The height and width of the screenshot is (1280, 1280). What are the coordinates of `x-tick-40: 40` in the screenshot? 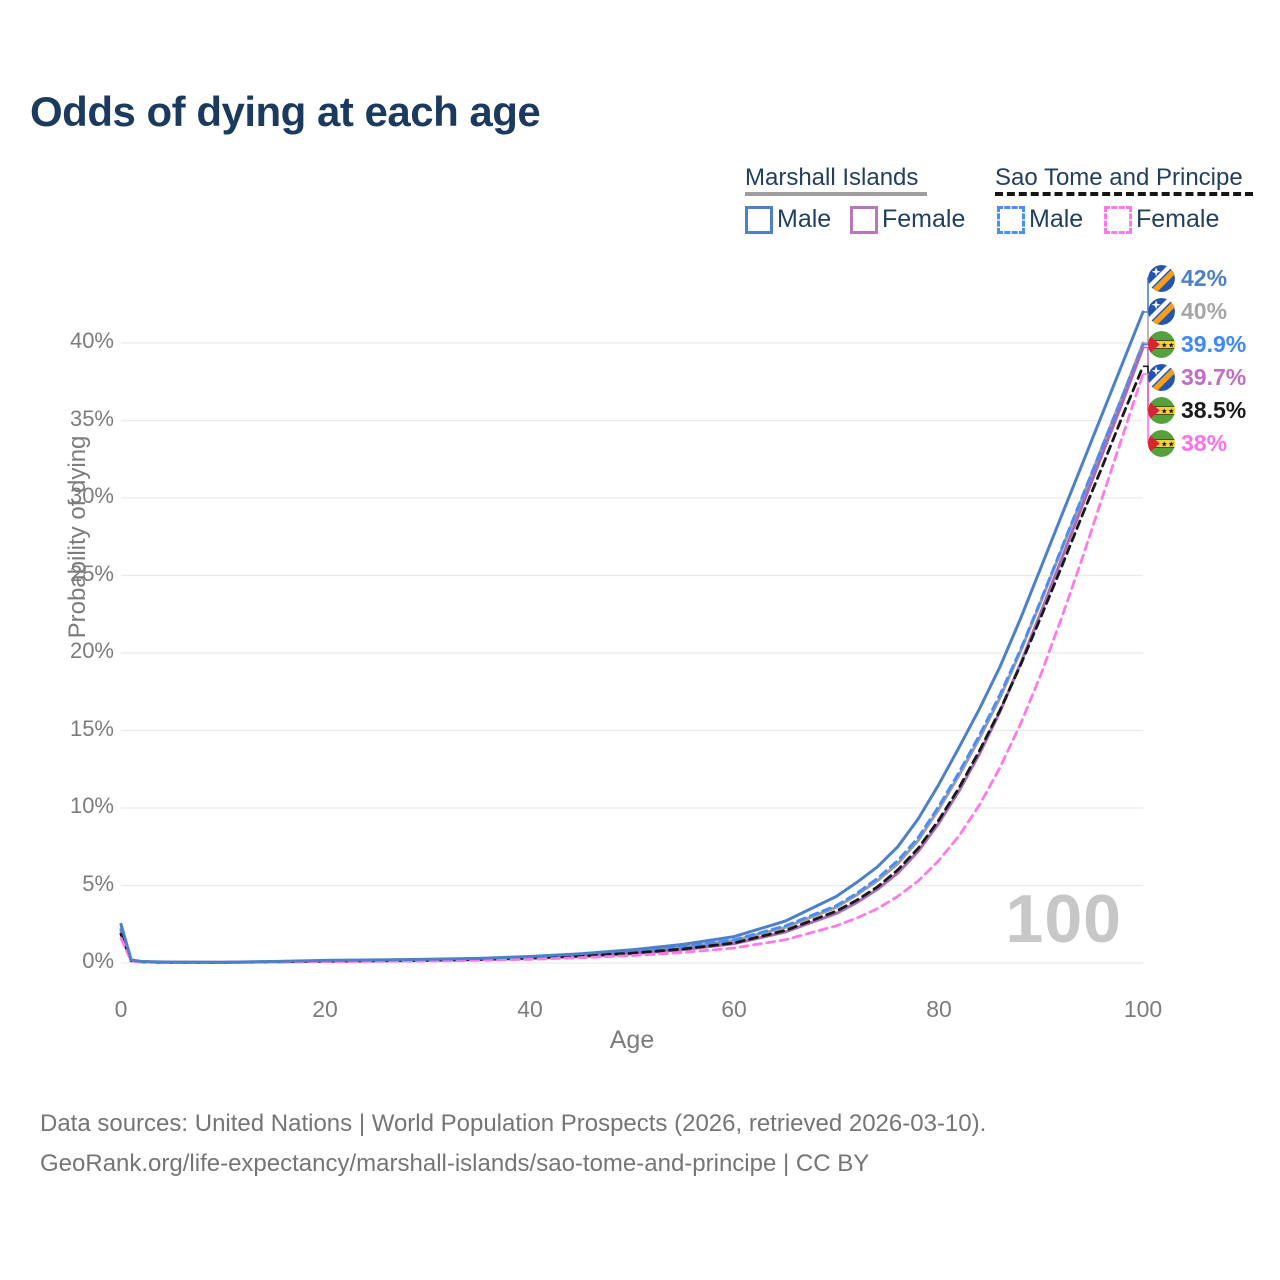 It's located at (530, 1009).